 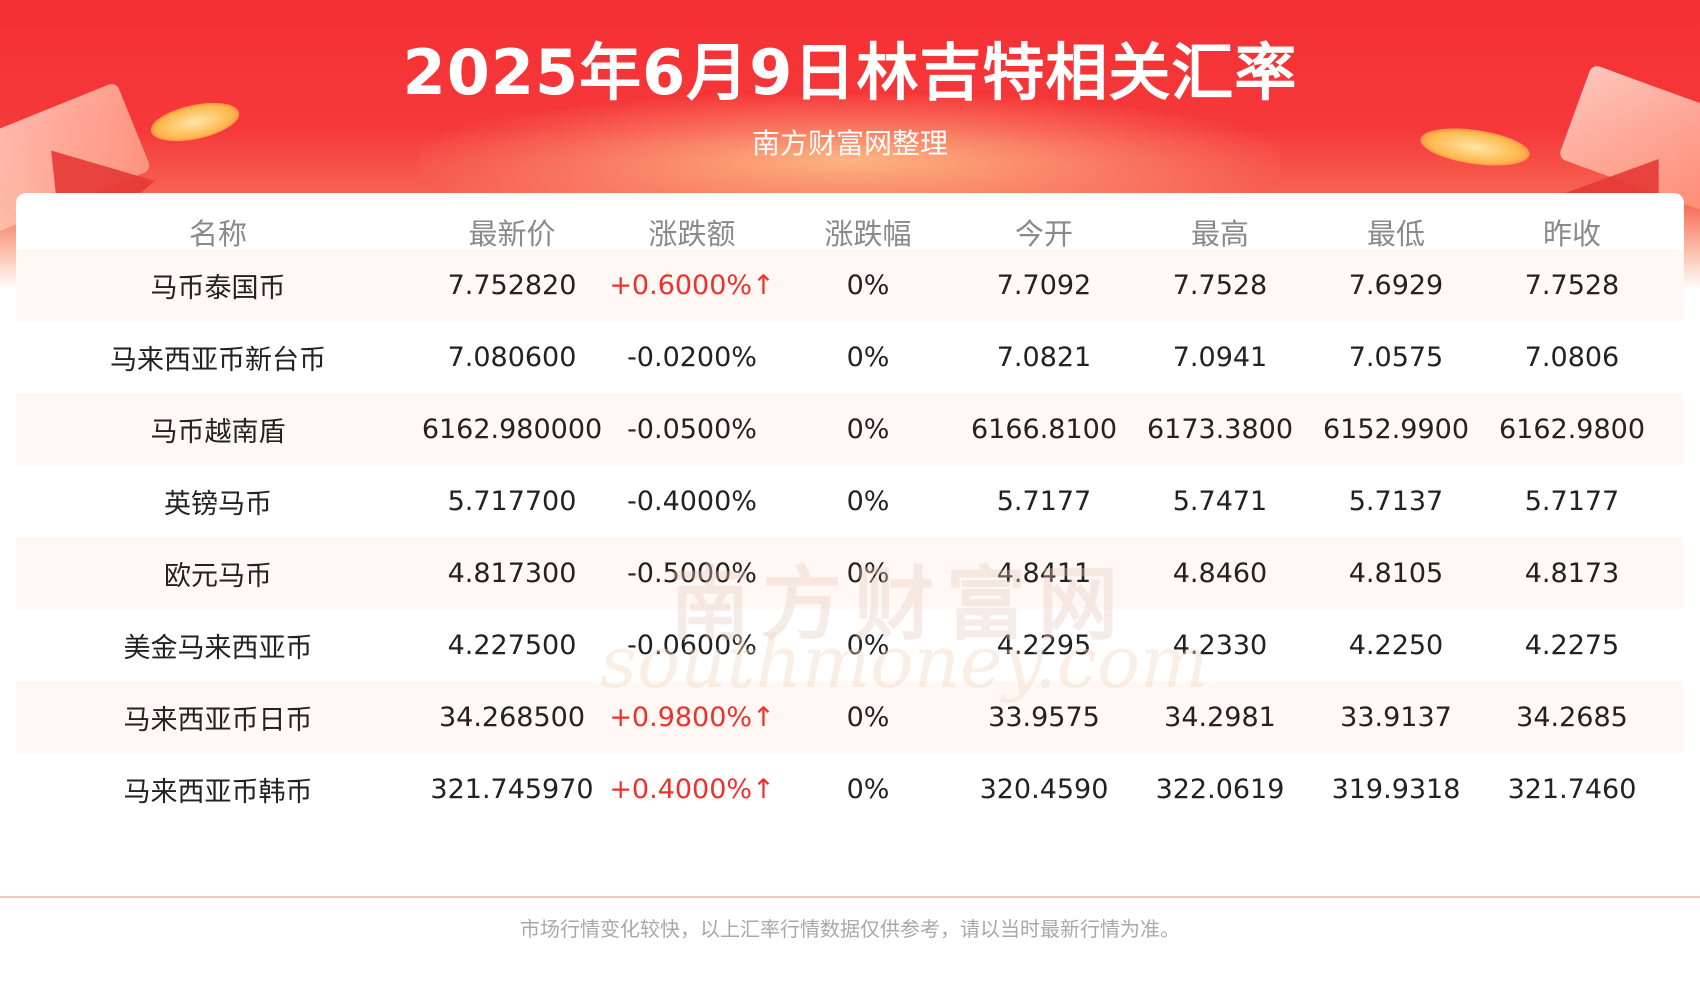 I want to click on cell-high: 4.8460, so click(x=1220, y=573).